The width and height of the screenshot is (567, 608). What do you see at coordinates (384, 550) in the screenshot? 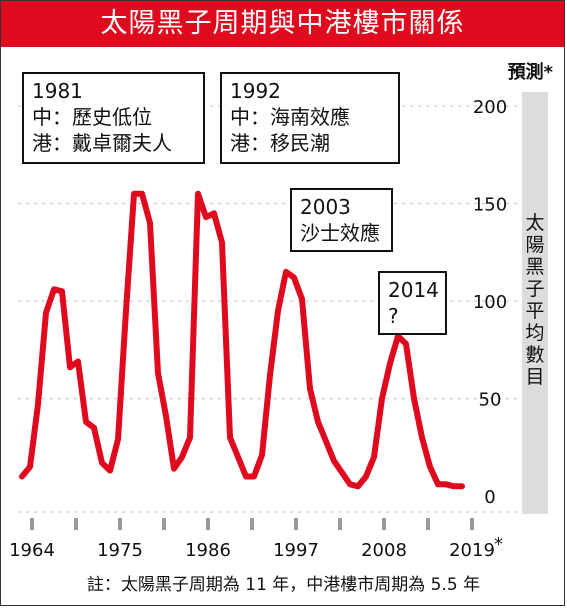
I see `x-tick-label: 2008` at bounding box center [384, 550].